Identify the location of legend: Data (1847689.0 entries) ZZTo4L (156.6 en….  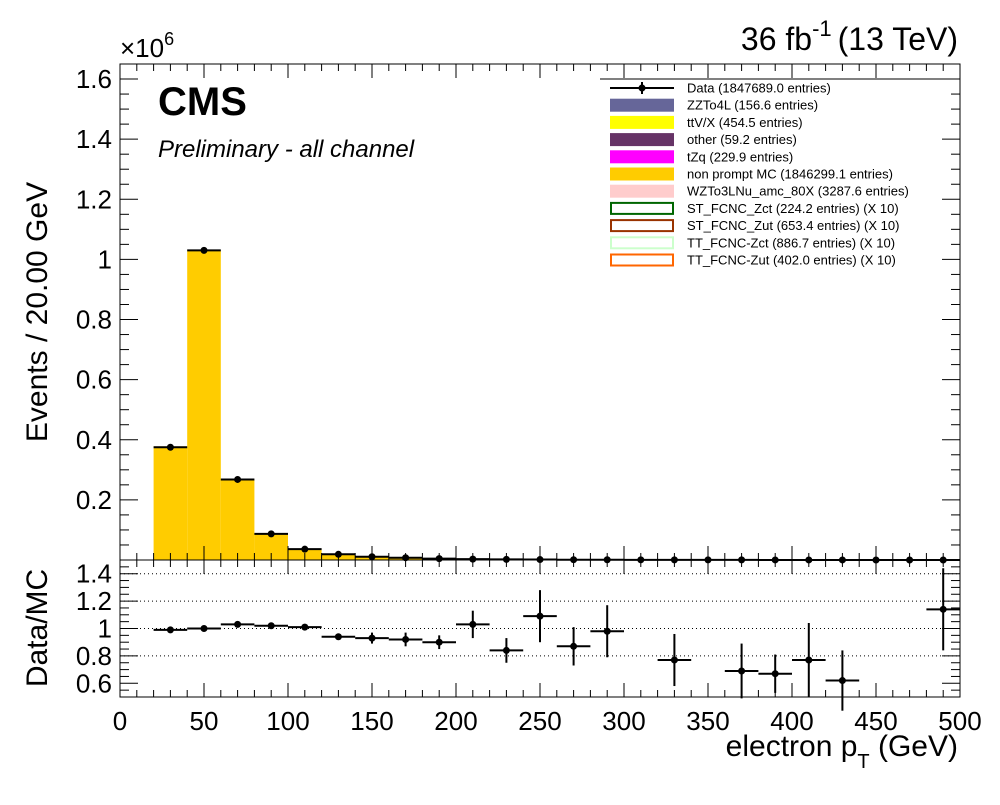
(774, 173).